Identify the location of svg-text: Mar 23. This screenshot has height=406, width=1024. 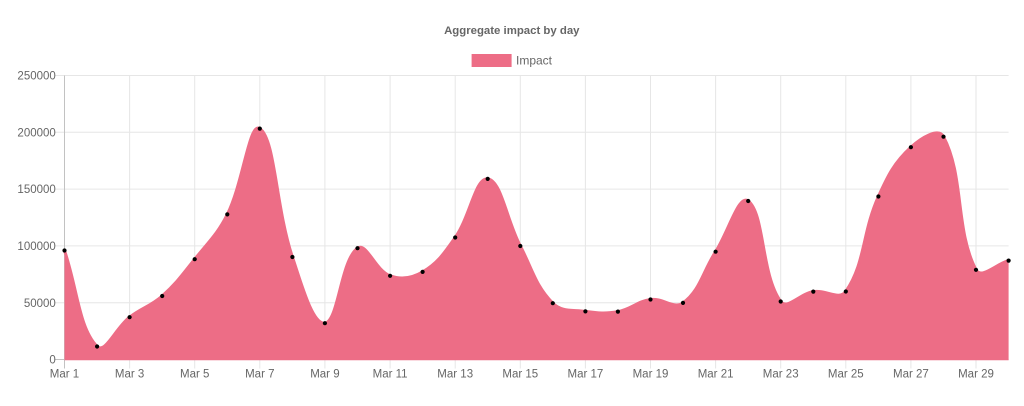
(781, 375).